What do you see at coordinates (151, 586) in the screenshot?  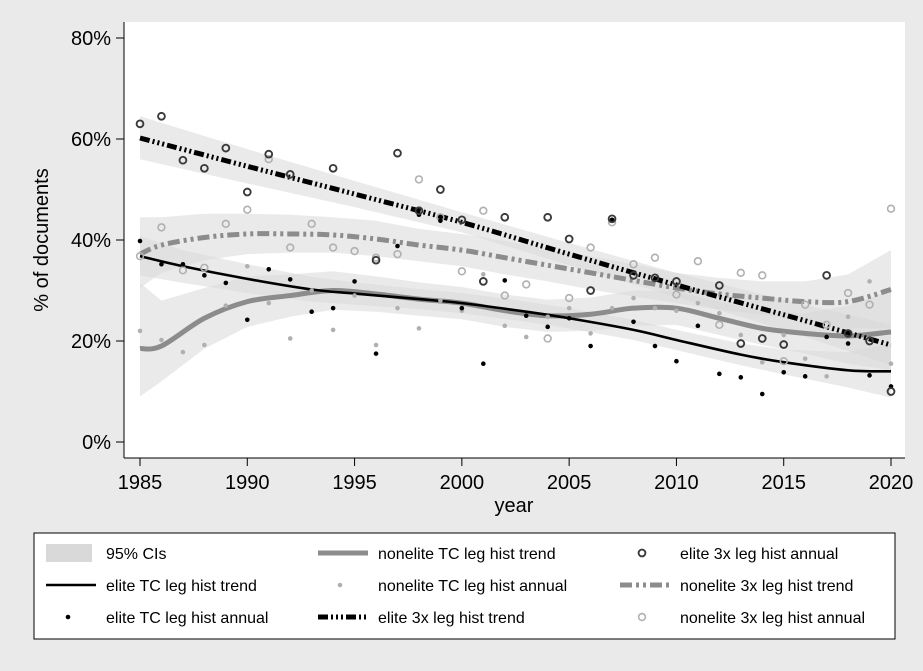 I see `legend-item: elite TC leg hist trend` at bounding box center [151, 586].